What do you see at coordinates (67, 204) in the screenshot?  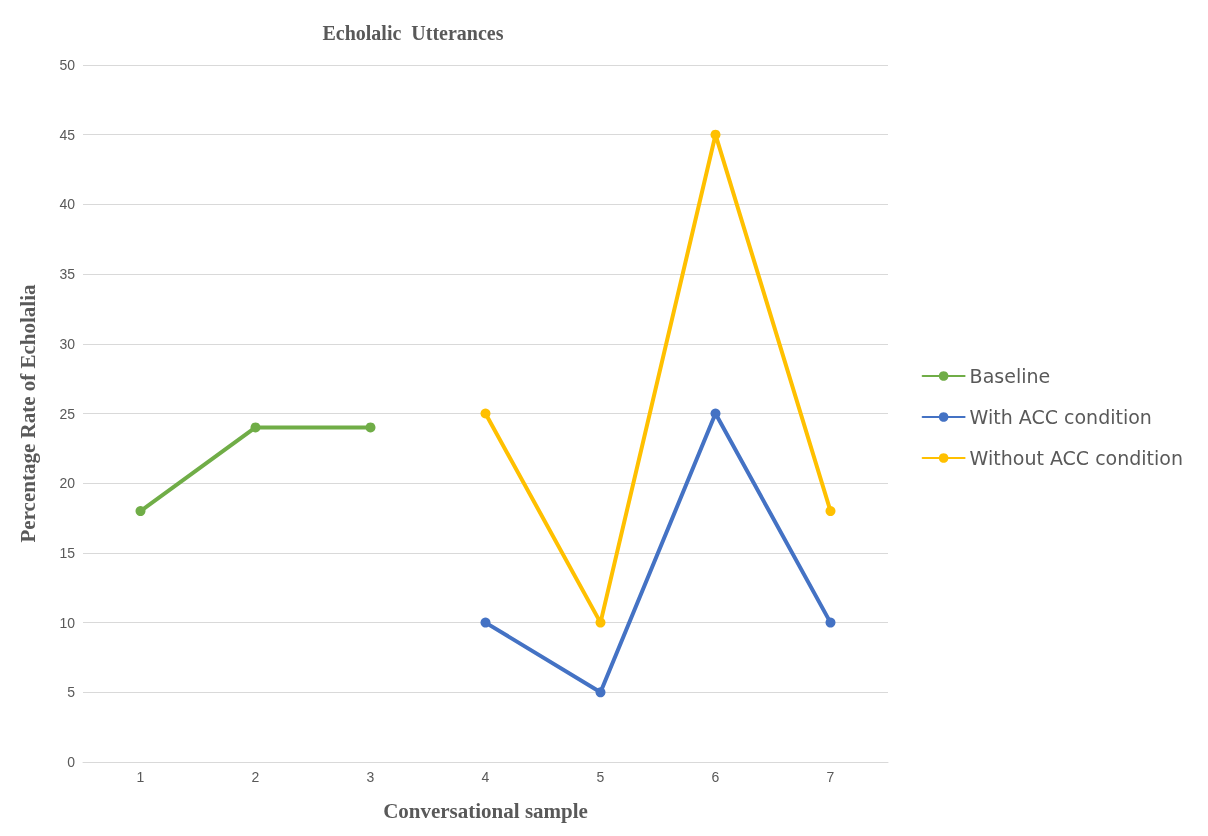 I see `y-tick-label: 40` at bounding box center [67, 204].